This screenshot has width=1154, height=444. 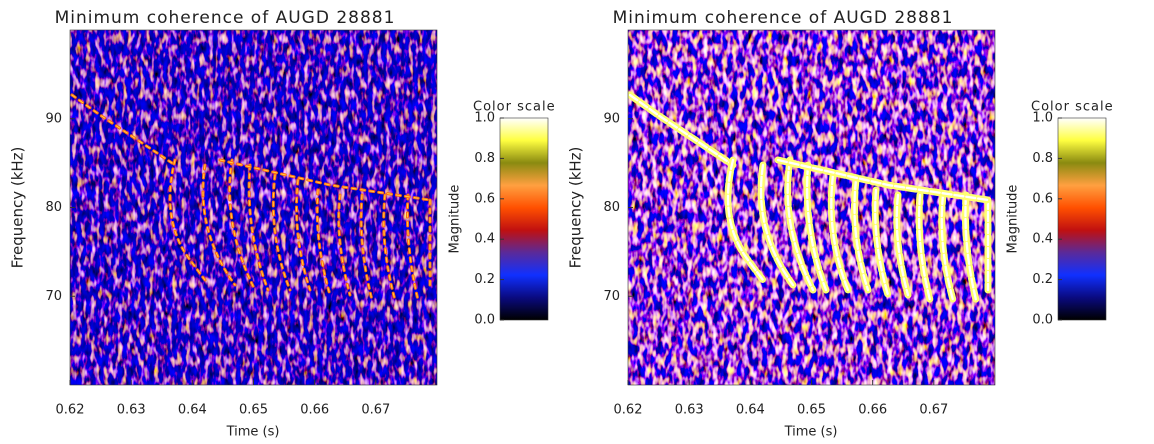 I want to click on panel-background, so click(x=586, y=107).